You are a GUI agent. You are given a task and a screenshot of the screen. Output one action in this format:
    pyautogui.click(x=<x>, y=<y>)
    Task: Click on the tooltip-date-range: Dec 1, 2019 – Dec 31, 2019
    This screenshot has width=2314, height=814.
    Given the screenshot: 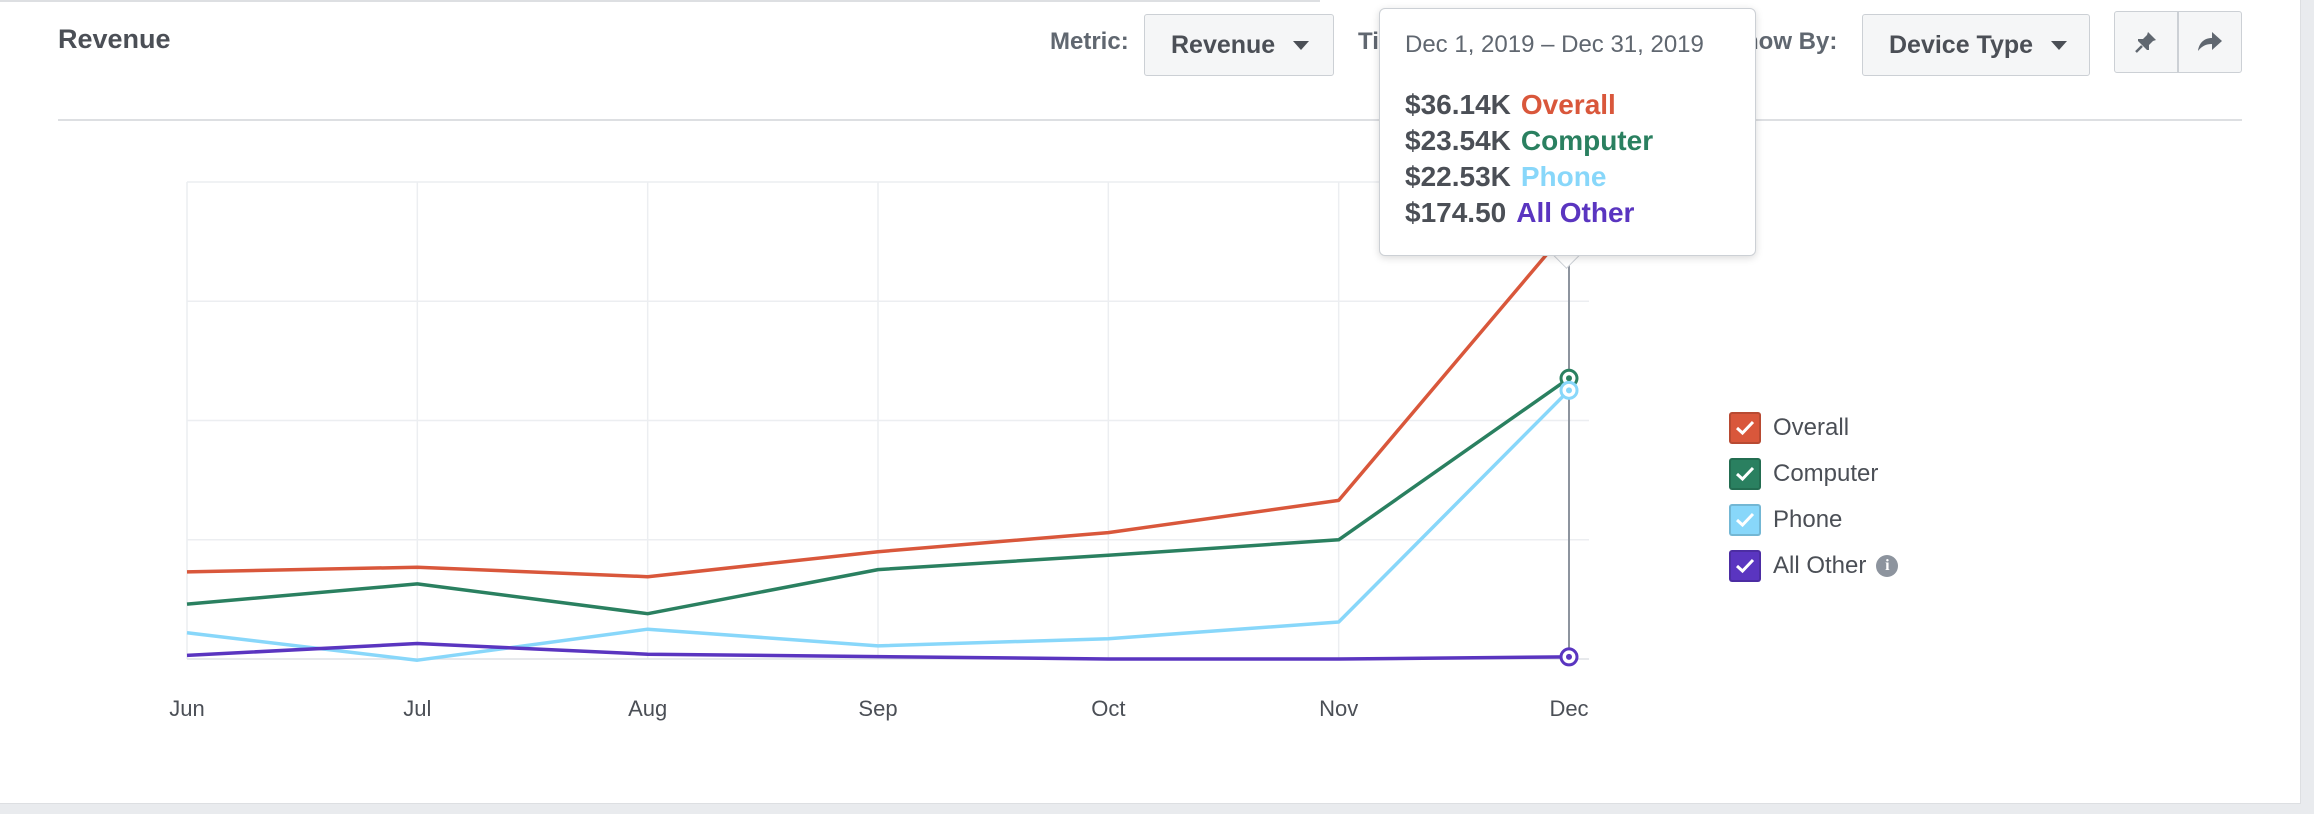 What is the action you would take?
    pyautogui.click(x=1554, y=44)
    